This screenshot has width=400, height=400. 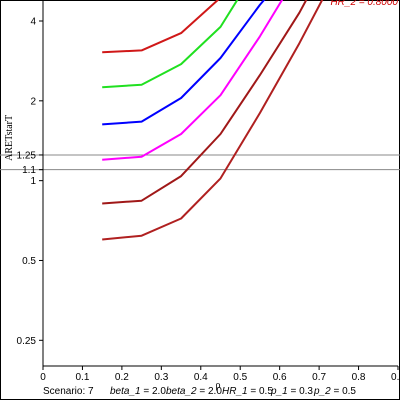 I want to click on p-1-param: p_1 = 0.3, so click(x=292, y=391).